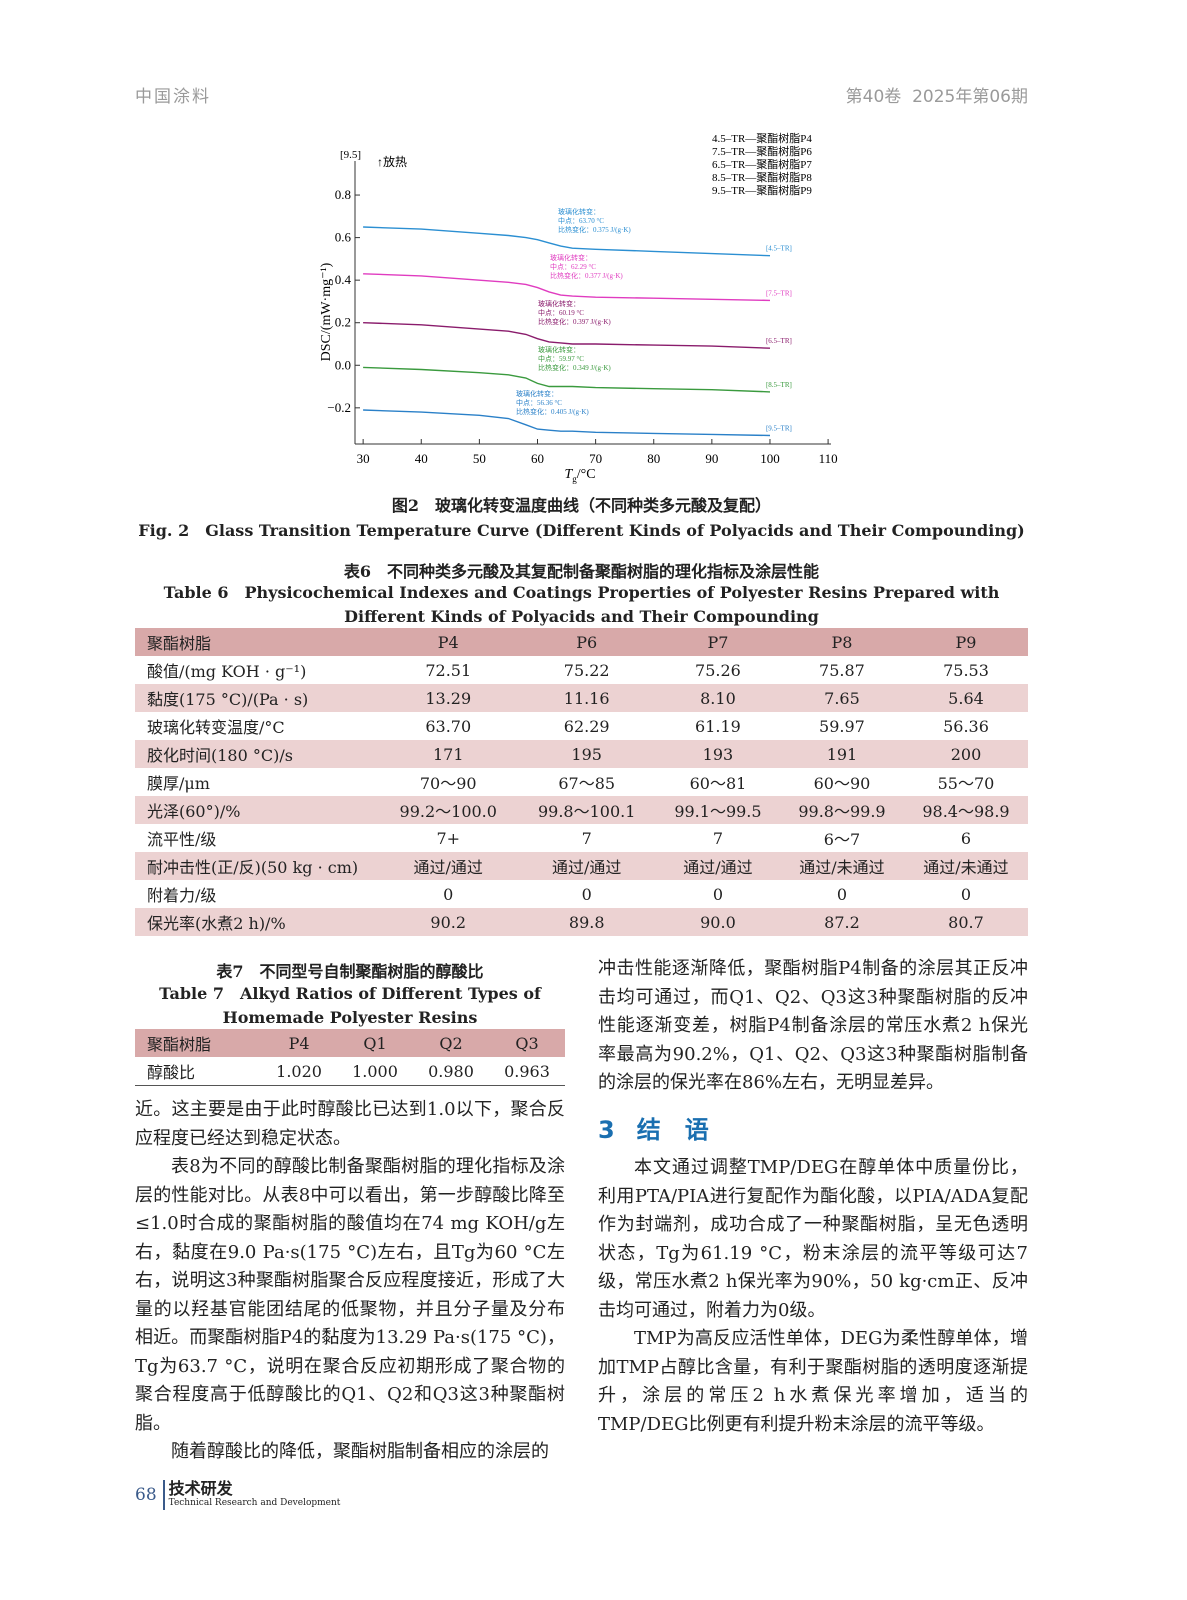 The image size is (1187, 1600). I want to click on table-cell: 70～90, so click(448, 783).